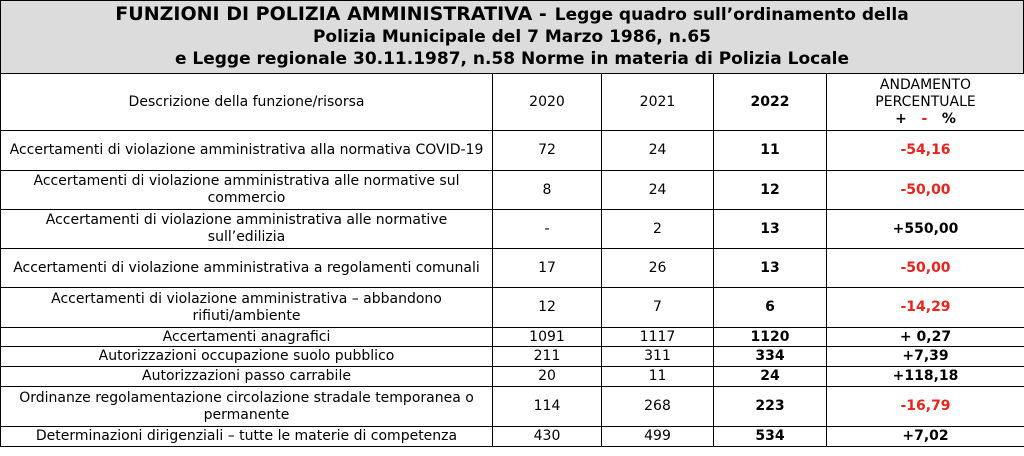  Describe the element at coordinates (770, 356) in the screenshot. I see `value-cell: 334` at that location.